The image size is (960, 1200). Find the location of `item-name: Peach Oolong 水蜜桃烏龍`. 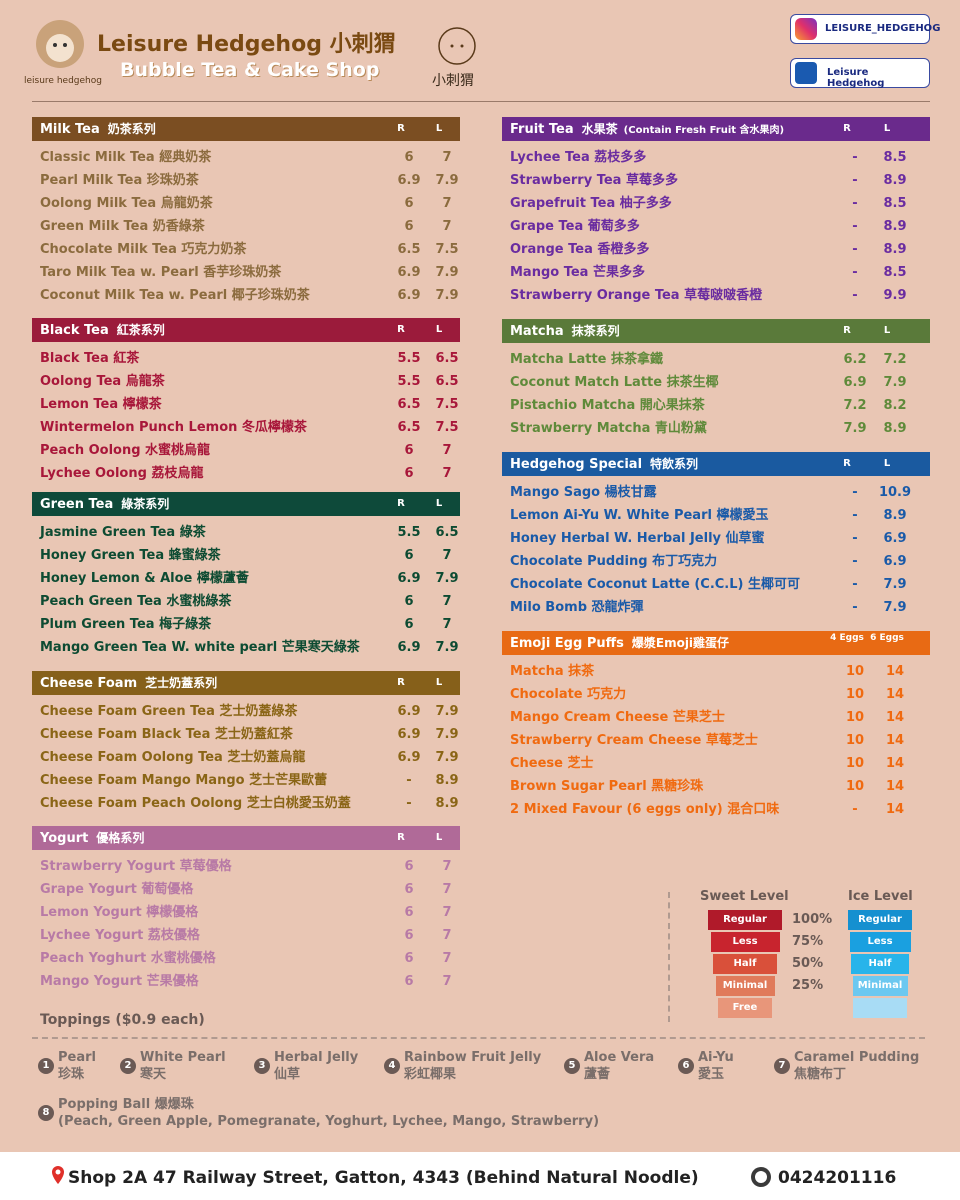

item-name: Peach Oolong 水蜜桃烏龍 is located at coordinates (125, 450).